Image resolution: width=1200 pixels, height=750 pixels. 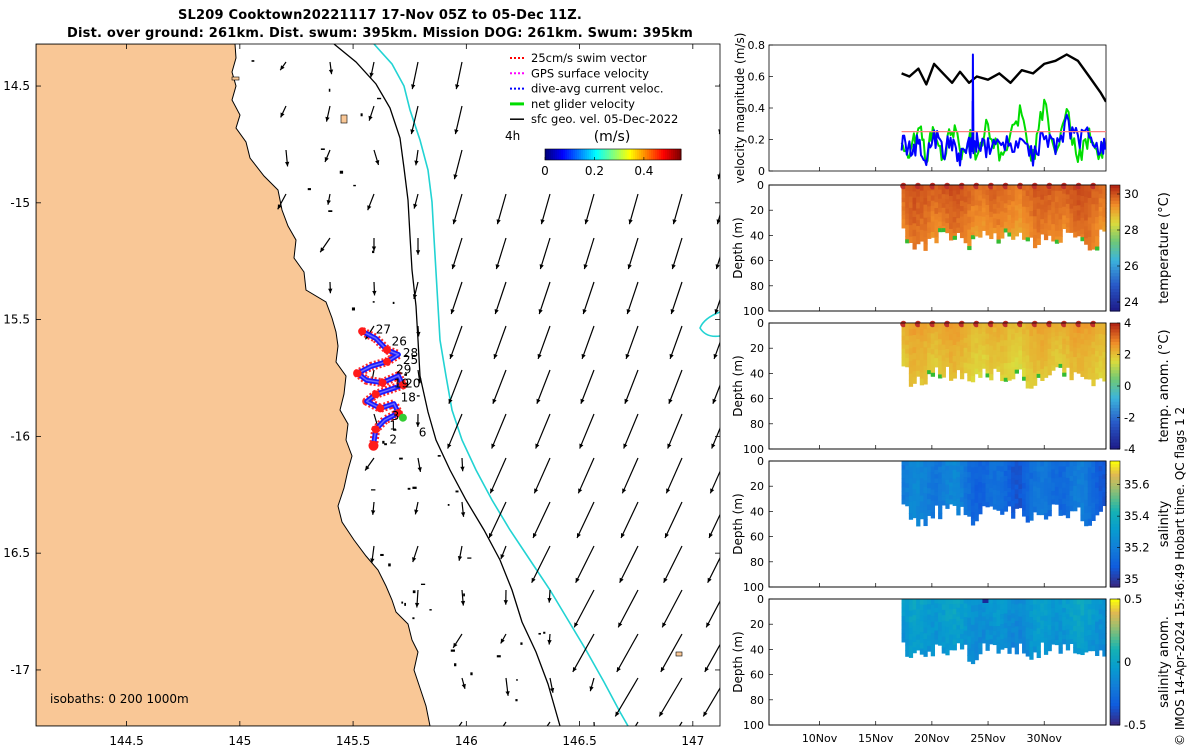 What do you see at coordinates (410, 353) in the screenshot?
I see `track-day-label: 28` at bounding box center [410, 353].